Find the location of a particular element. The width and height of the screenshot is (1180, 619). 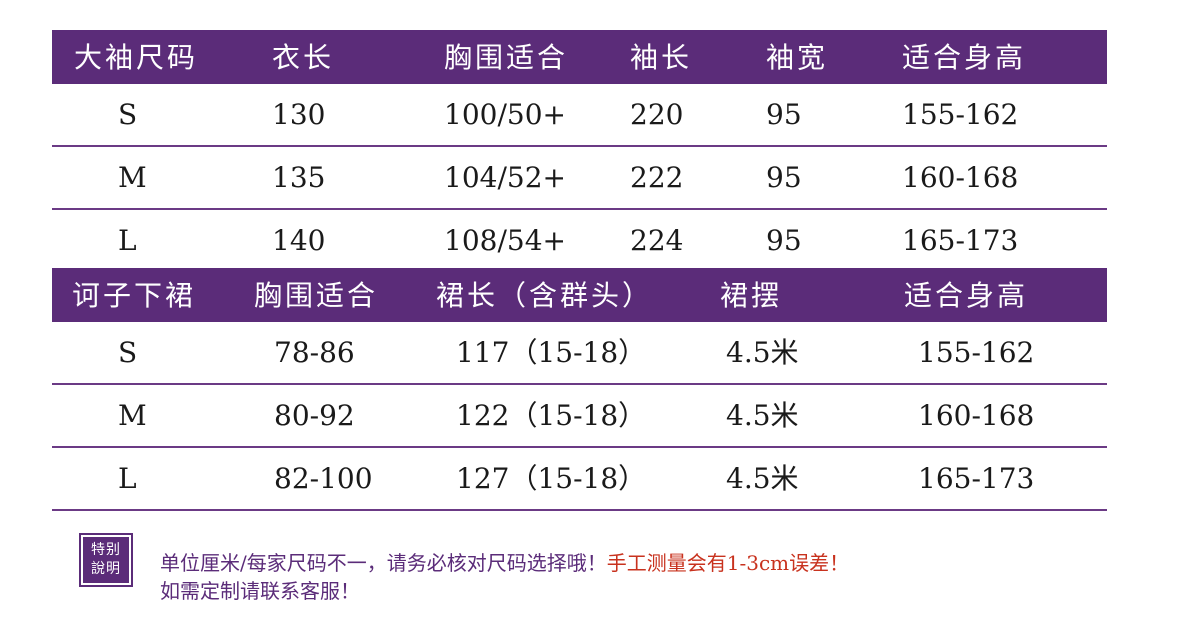

table-header: 诃子下裙 胸围适合 裙长（含群头） 裙摆 适合身高 is located at coordinates (579, 295).